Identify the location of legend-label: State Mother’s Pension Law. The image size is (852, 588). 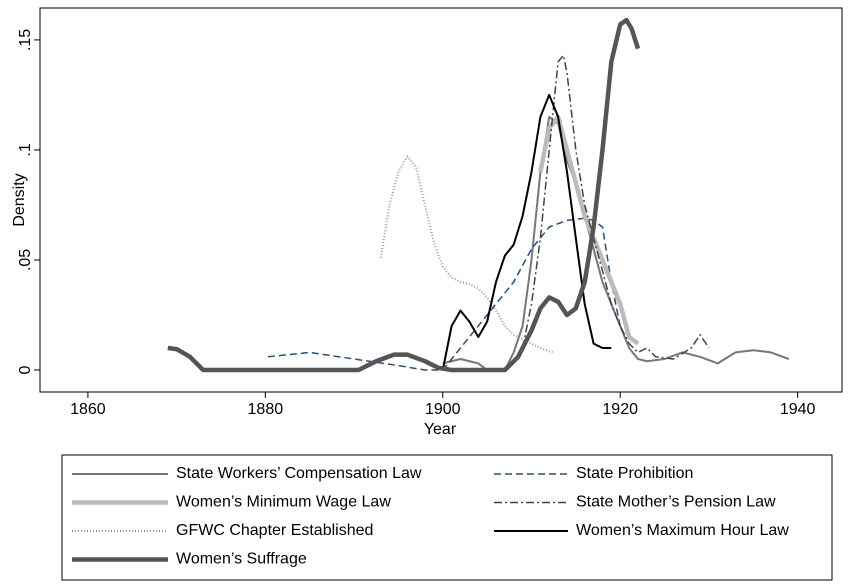
(676, 502).